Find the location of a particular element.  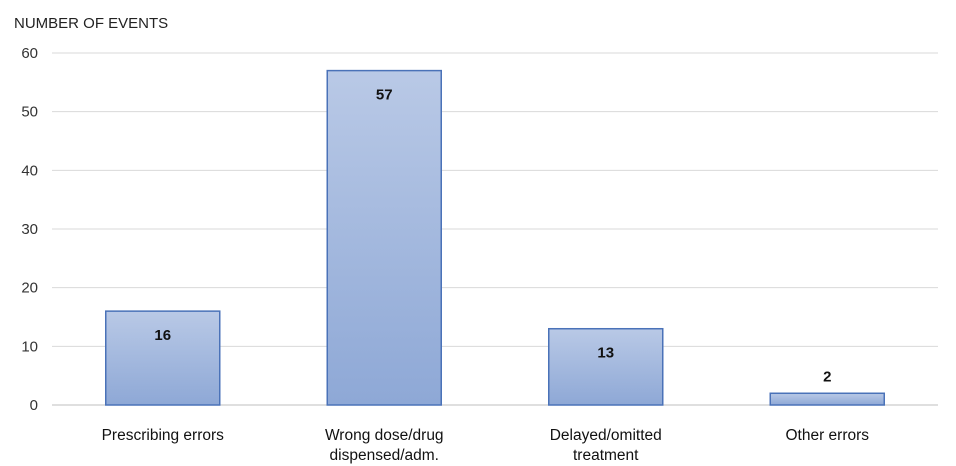

category-label-line: Prescribing errors is located at coordinates (163, 435).